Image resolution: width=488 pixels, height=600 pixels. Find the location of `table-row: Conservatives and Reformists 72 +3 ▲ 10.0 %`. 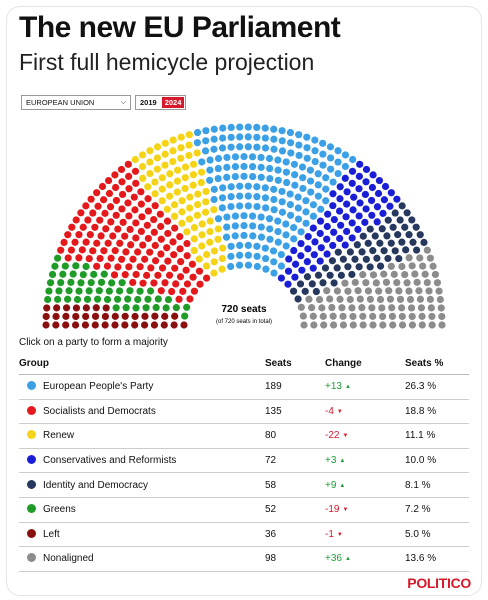

table-row: Conservatives and Reformists 72 +3 ▲ 10.0 % is located at coordinates (244, 461).